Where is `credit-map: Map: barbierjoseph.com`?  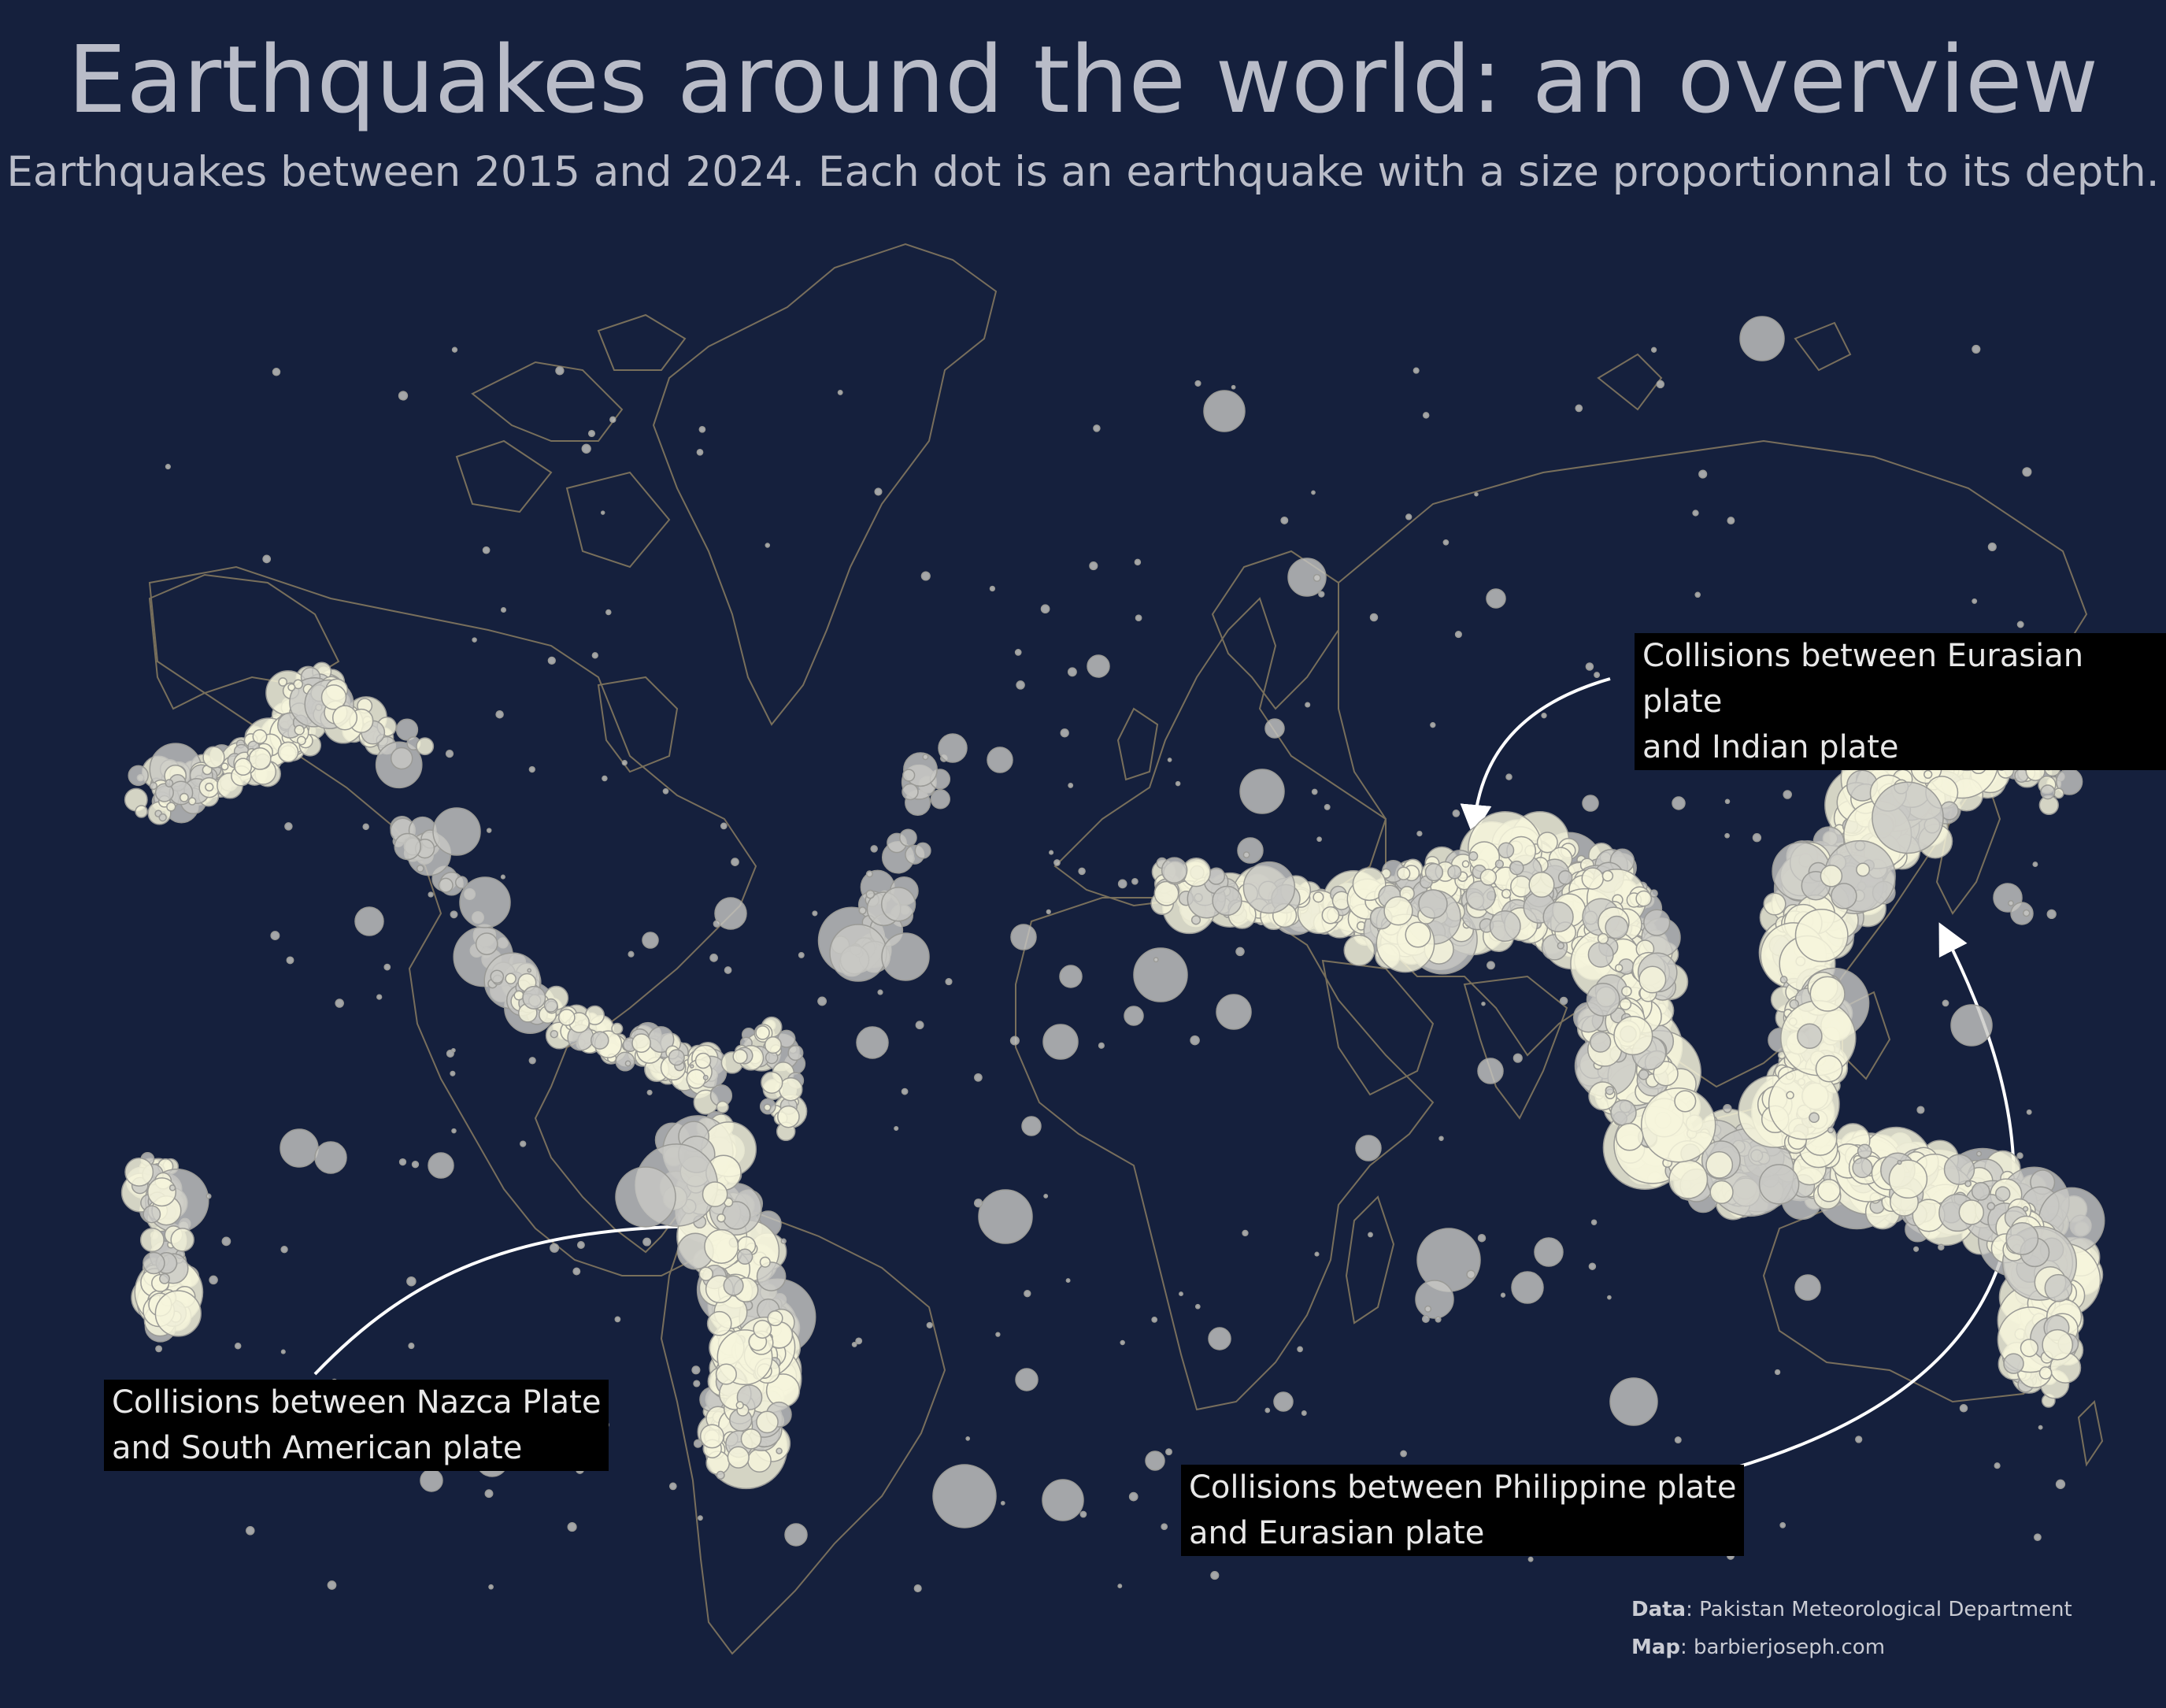 credit-map: Map: barbierjoseph.com is located at coordinates (1851, 1647).